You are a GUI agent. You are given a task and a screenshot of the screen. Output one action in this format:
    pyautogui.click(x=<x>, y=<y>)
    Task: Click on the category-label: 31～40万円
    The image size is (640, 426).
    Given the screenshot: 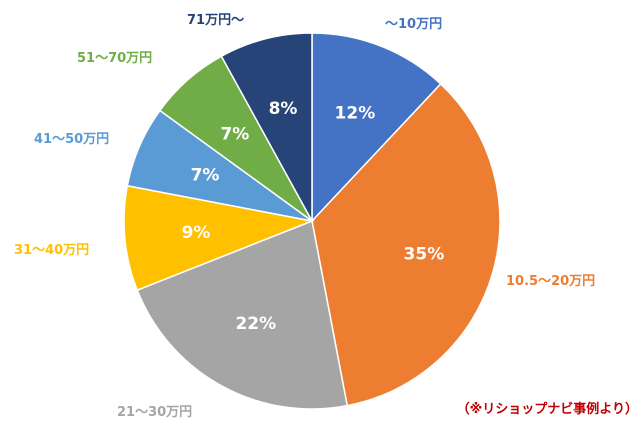 What is the action you would take?
    pyautogui.click(x=51, y=250)
    